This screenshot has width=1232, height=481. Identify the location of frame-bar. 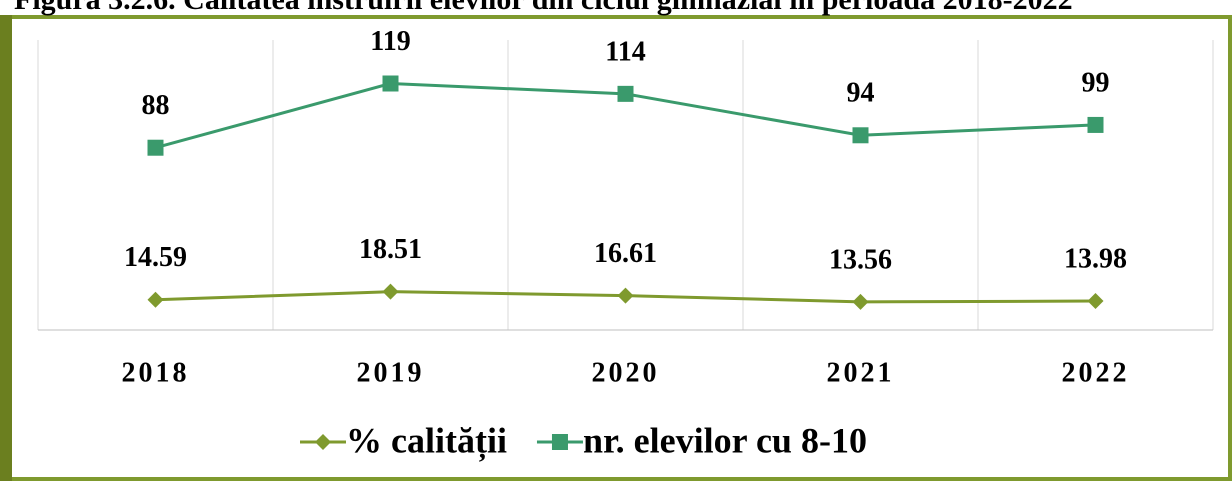
(6, 248).